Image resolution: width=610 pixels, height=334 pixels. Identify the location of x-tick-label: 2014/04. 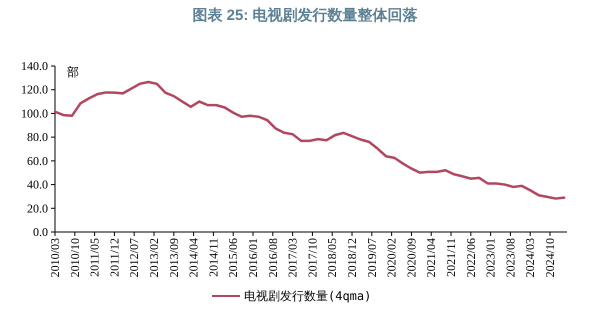
(193, 258).